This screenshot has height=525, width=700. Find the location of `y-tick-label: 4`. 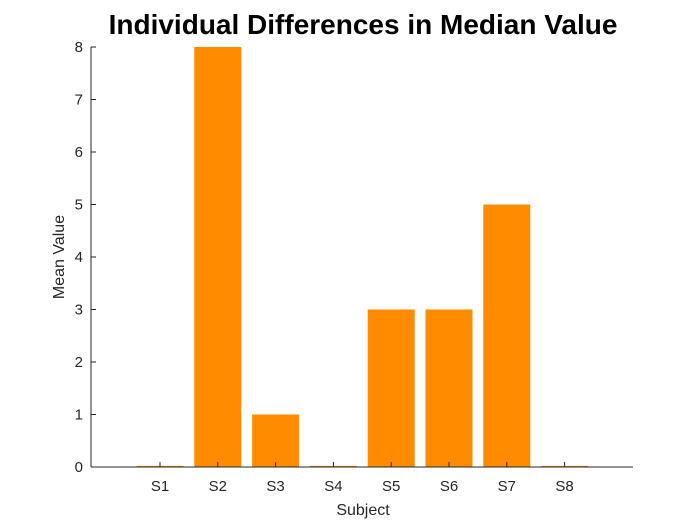

y-tick-label: 4 is located at coordinates (79, 257).